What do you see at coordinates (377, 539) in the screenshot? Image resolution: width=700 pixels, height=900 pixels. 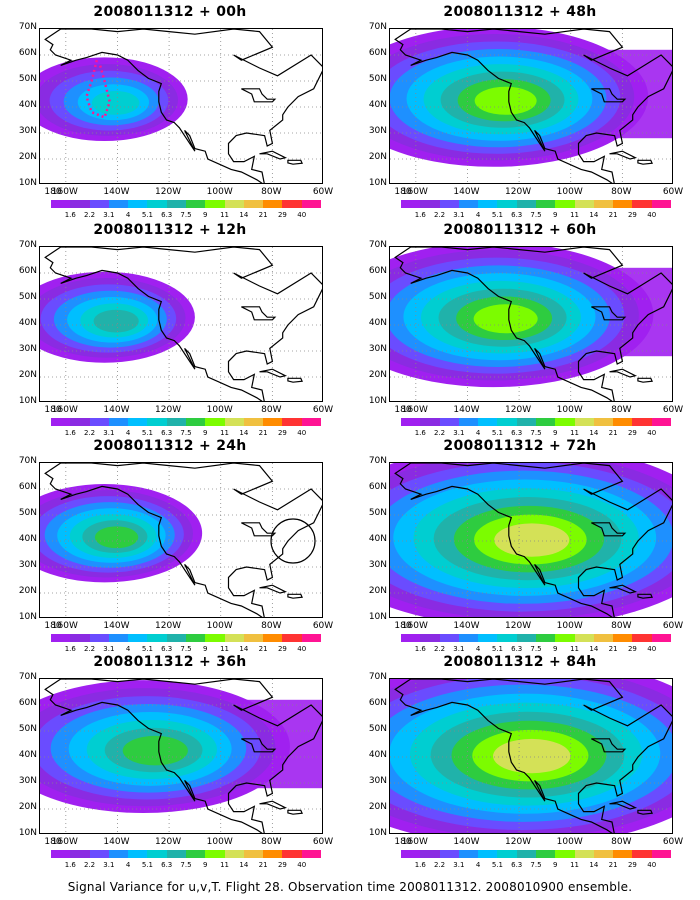 I see `latitude-label: 40N` at bounding box center [377, 539].